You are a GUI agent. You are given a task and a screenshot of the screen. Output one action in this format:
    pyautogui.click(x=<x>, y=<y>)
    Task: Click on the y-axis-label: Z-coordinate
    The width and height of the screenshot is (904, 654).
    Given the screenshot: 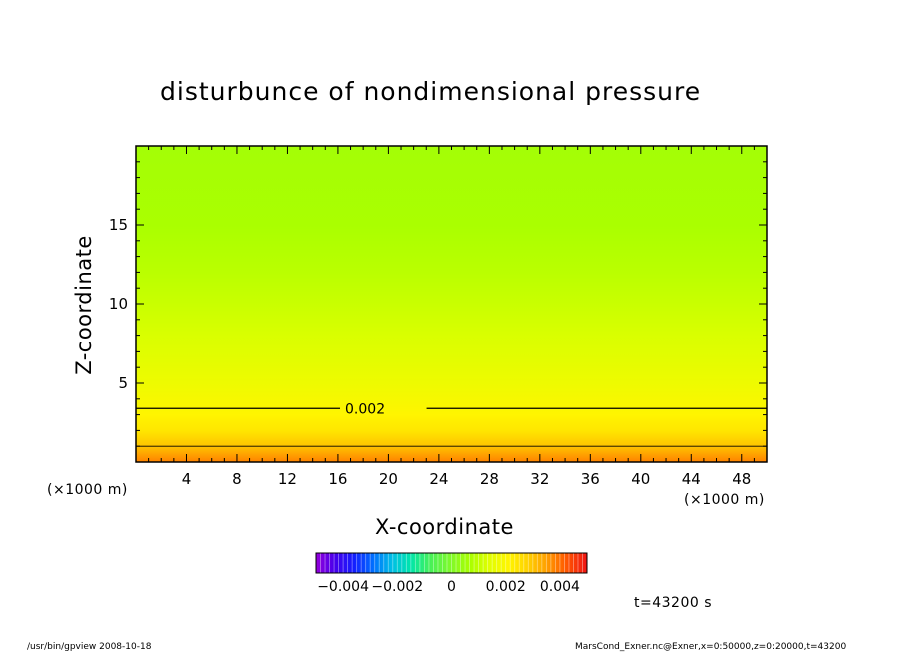 What is the action you would take?
    pyautogui.click(x=84, y=305)
    